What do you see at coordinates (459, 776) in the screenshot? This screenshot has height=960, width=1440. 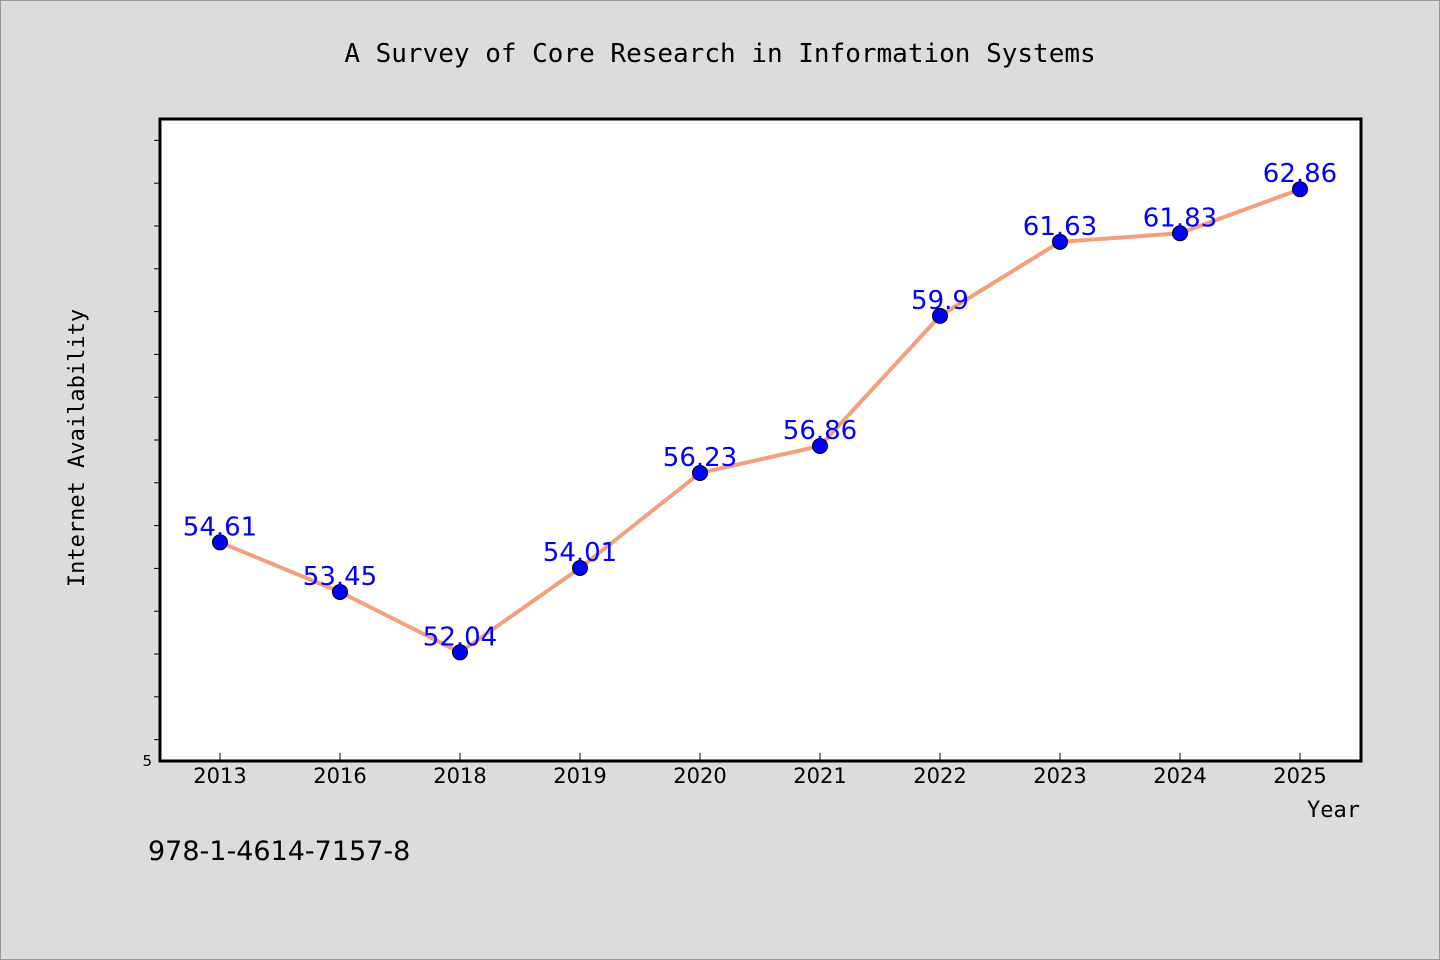 I see `x-tick-label: 2018` at bounding box center [459, 776].